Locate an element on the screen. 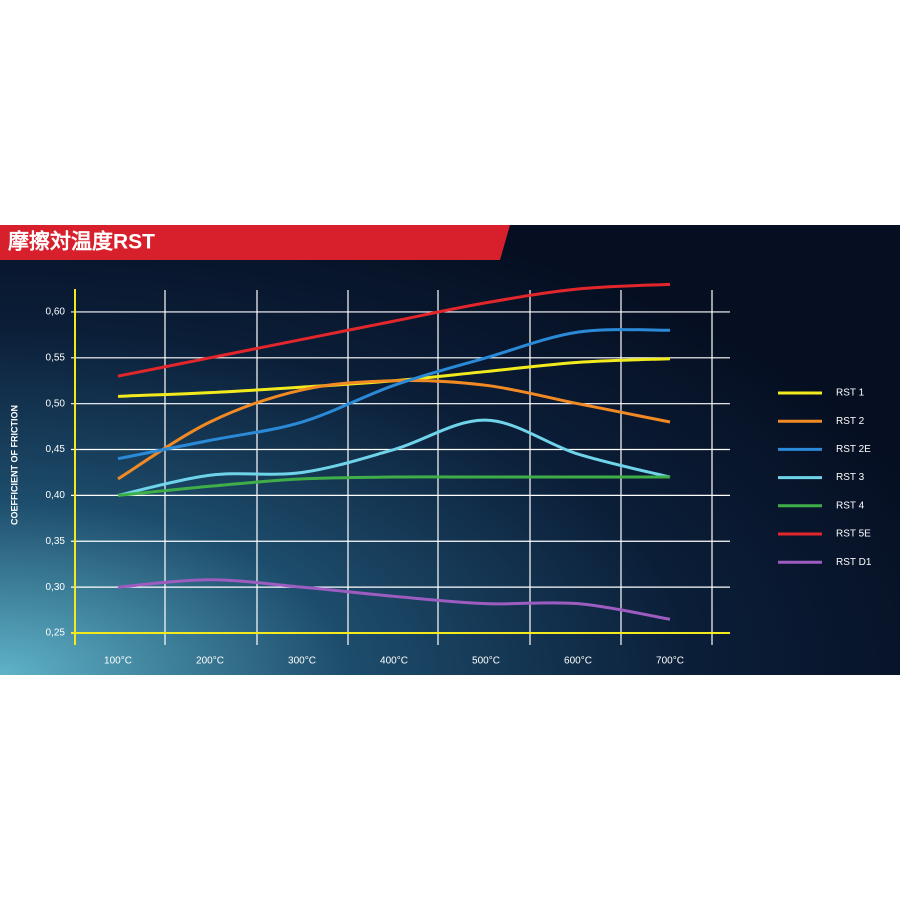 The image size is (900, 900). y-tick-label: 0,55 is located at coordinates (56, 357).